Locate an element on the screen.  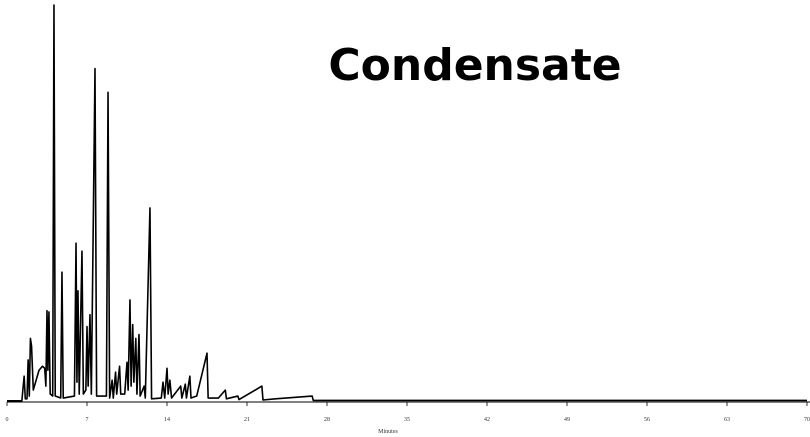
chart-title: Condensate is located at coordinates (474, 65).